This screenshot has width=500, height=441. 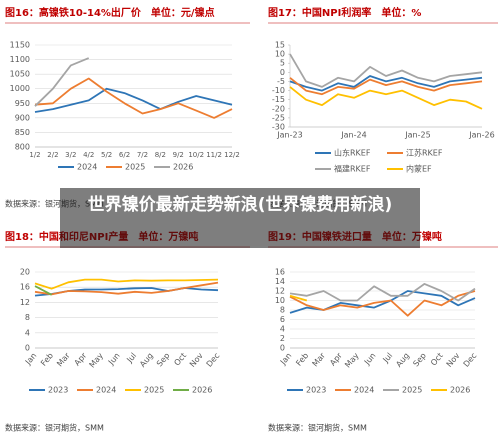 What do you see at coordinates (20, 74) in the screenshot?
I see `y-tick-label: 1050` at bounding box center [20, 74].